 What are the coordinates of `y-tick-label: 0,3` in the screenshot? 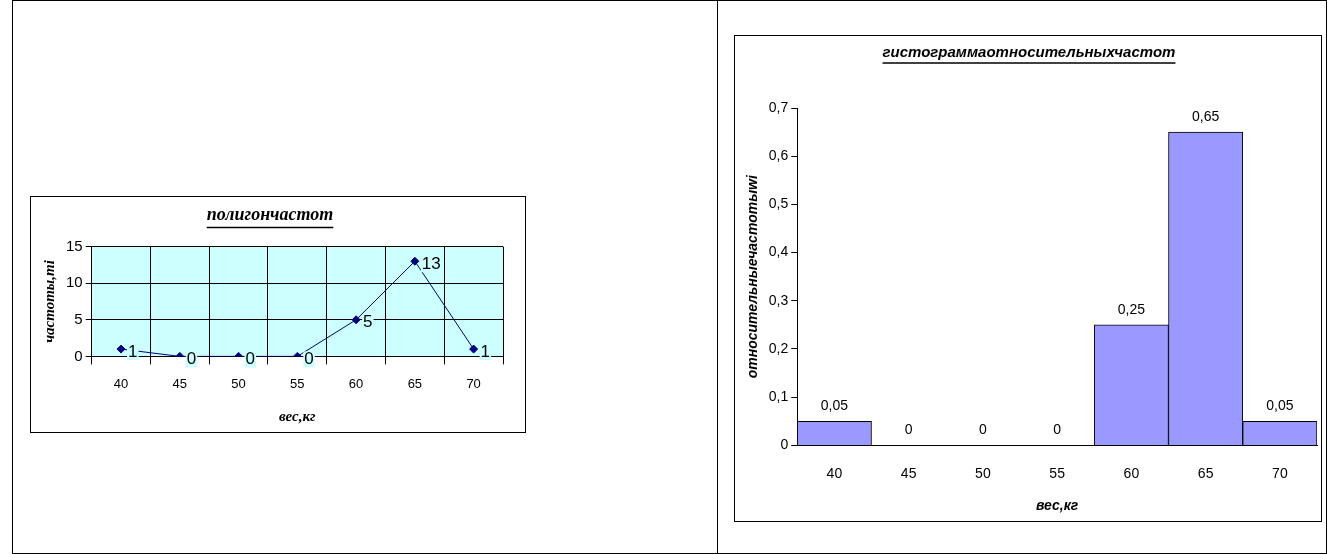 It's located at (778, 299).